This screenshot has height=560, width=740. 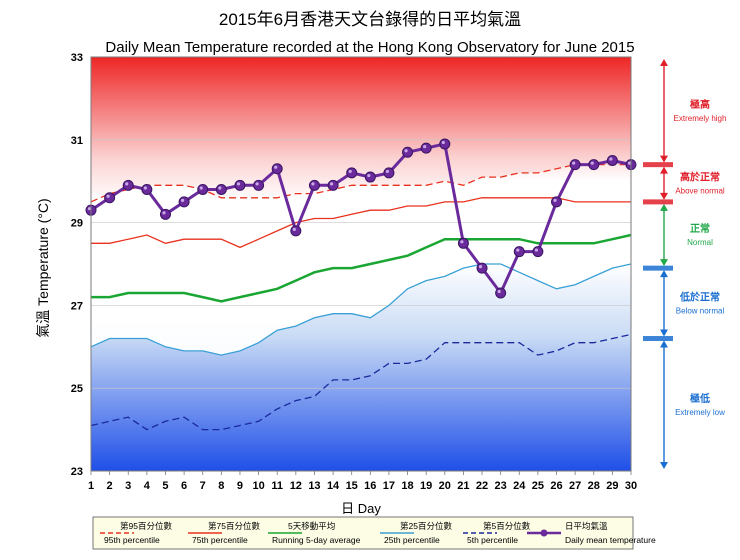 I want to click on category-label-en: Below normal, so click(x=700, y=310).